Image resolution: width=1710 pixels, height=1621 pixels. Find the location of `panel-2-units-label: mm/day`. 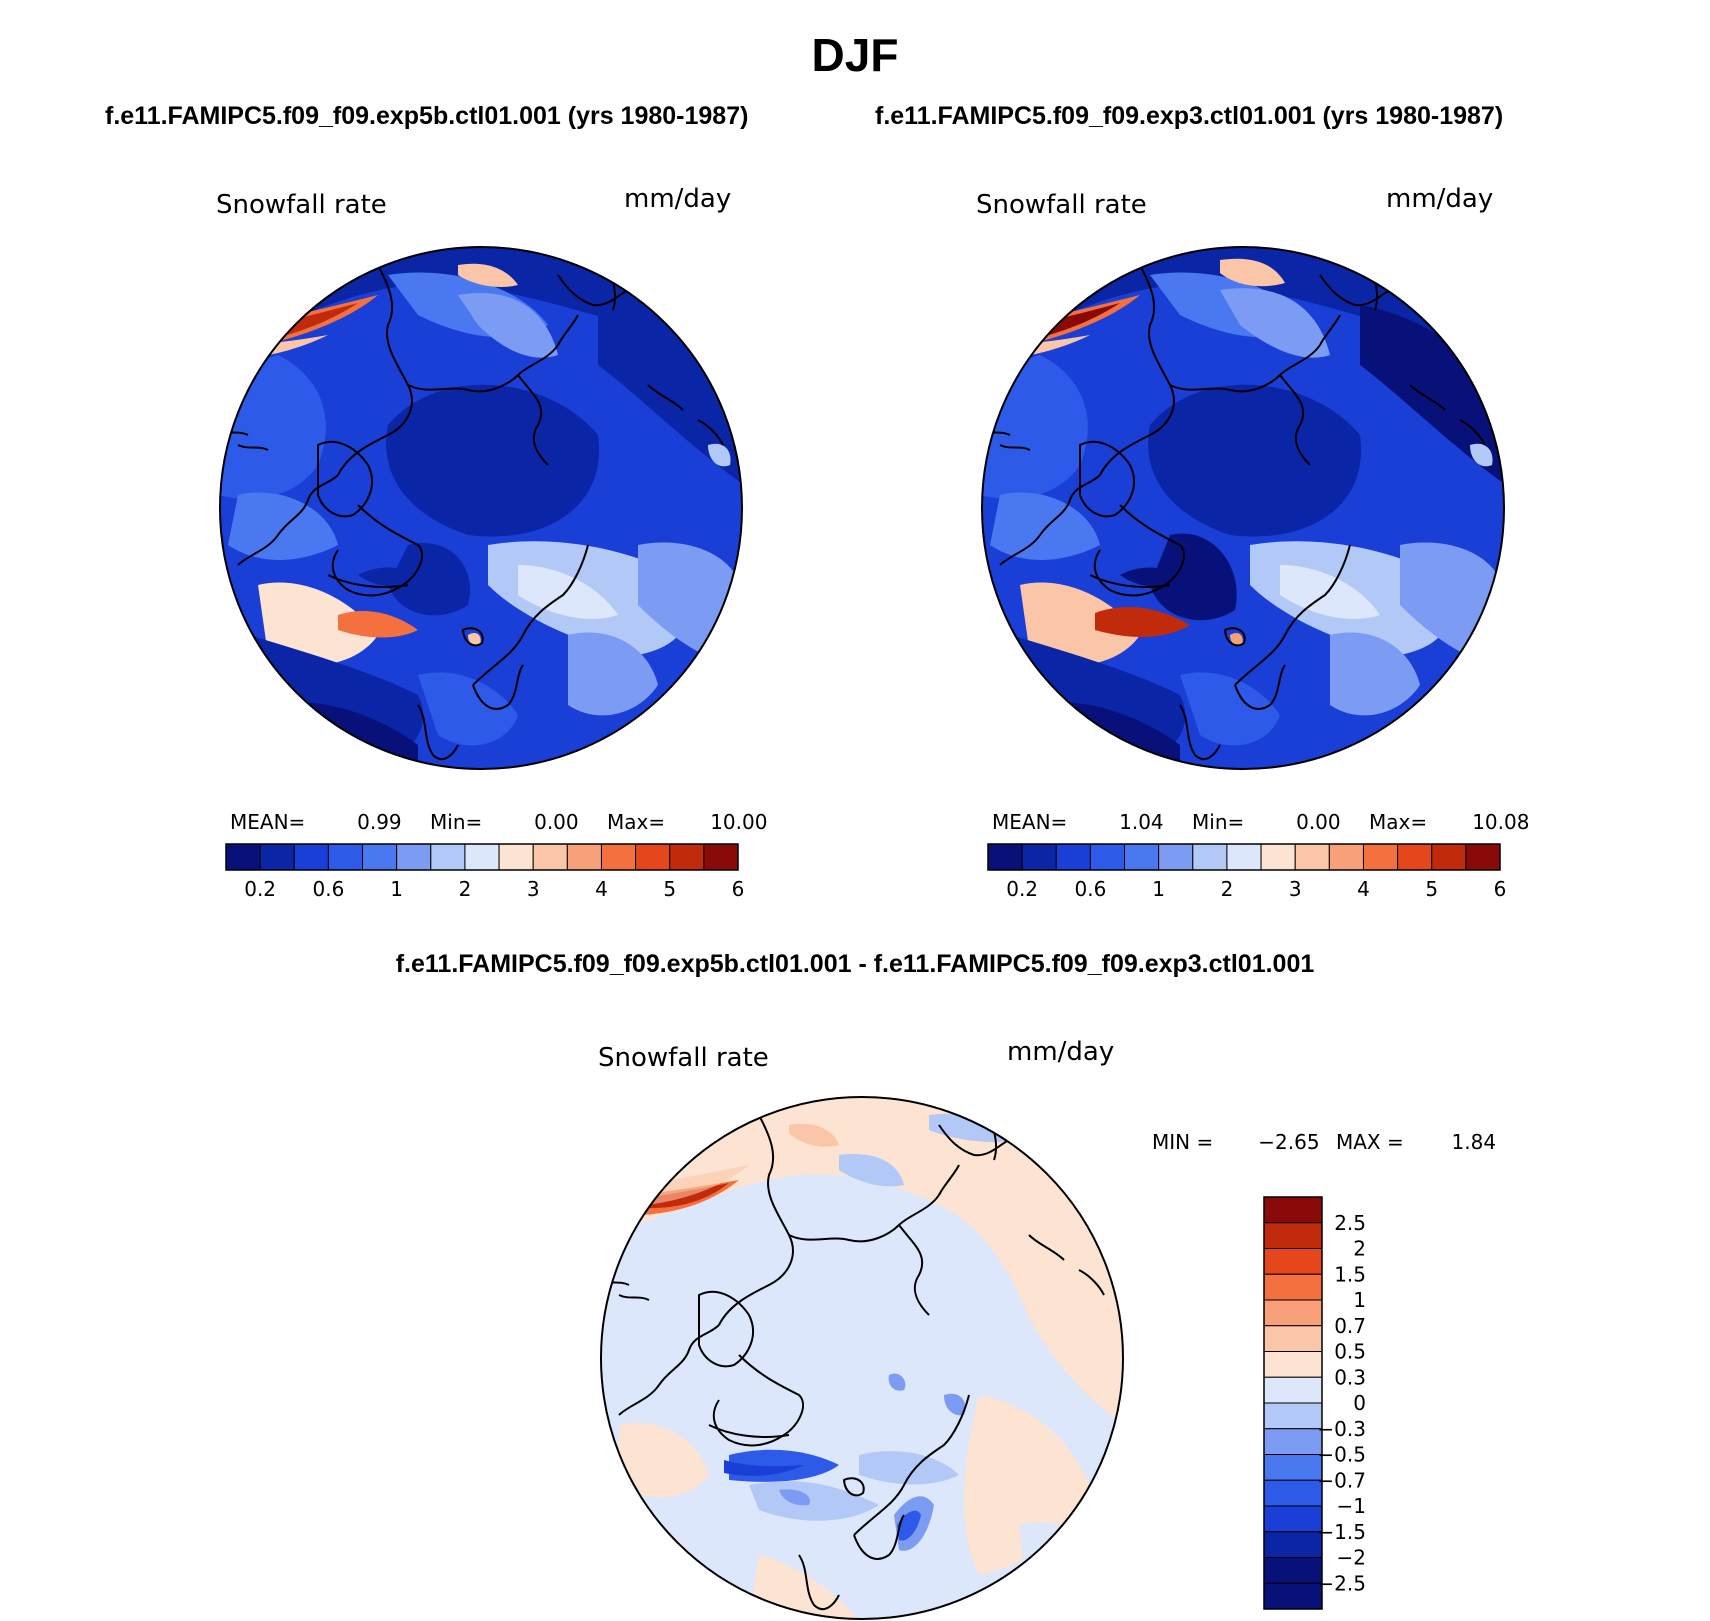

panel-2-units-label: mm/day is located at coordinates (1440, 199).